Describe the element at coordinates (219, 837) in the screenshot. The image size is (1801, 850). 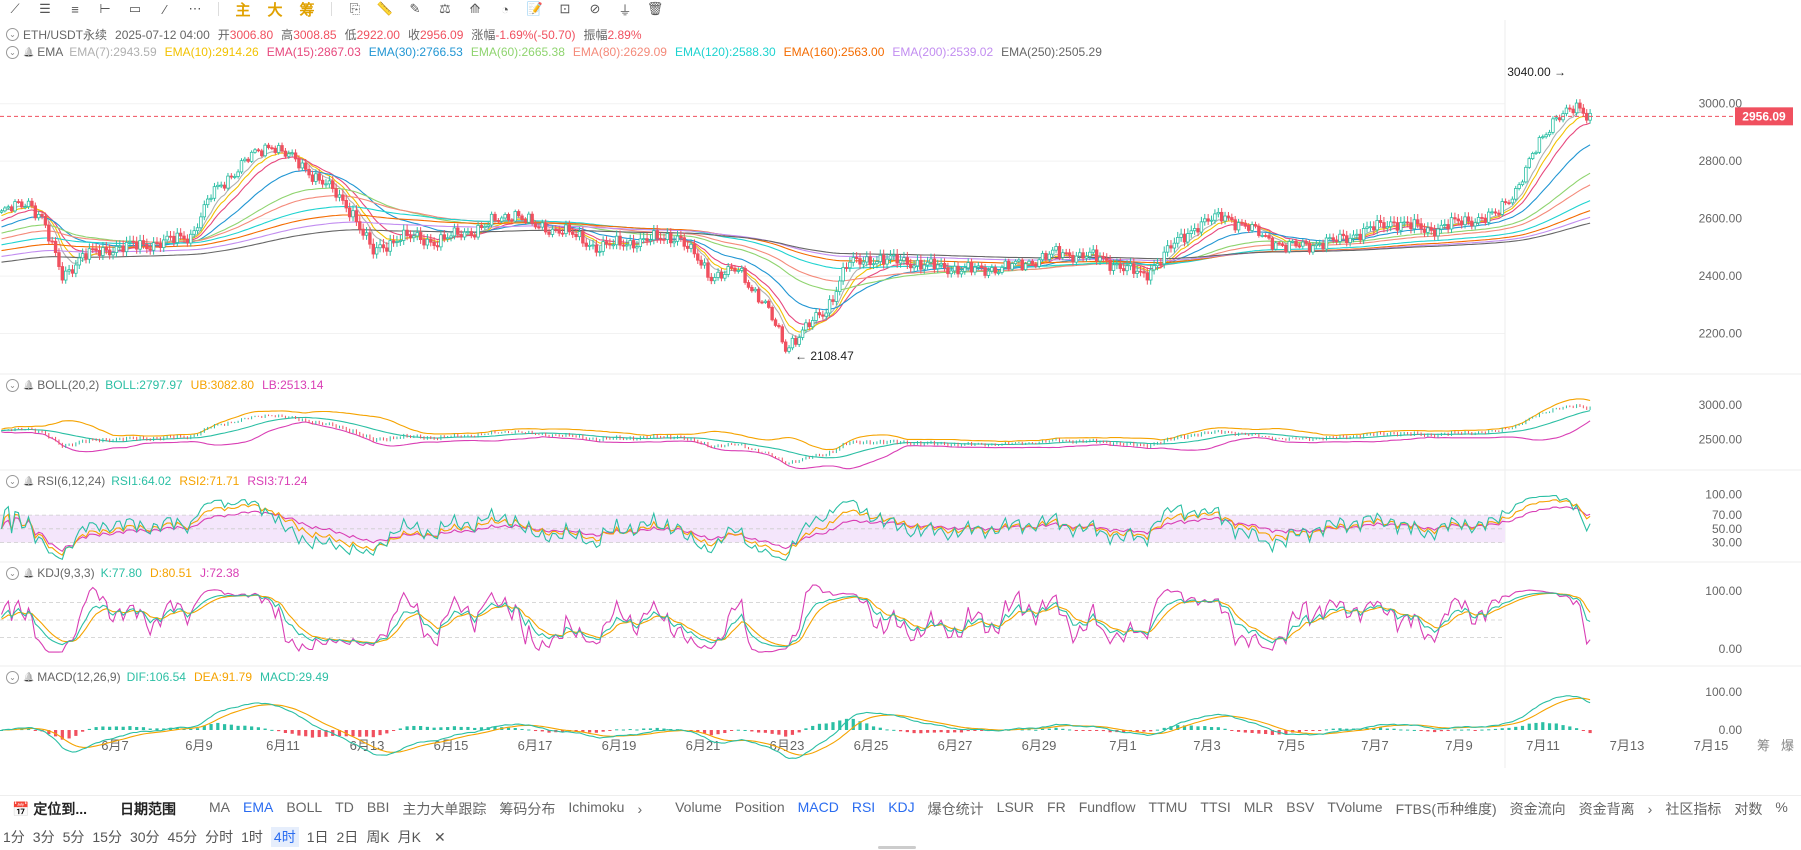
I see `timeframe-option: 分时` at that location.